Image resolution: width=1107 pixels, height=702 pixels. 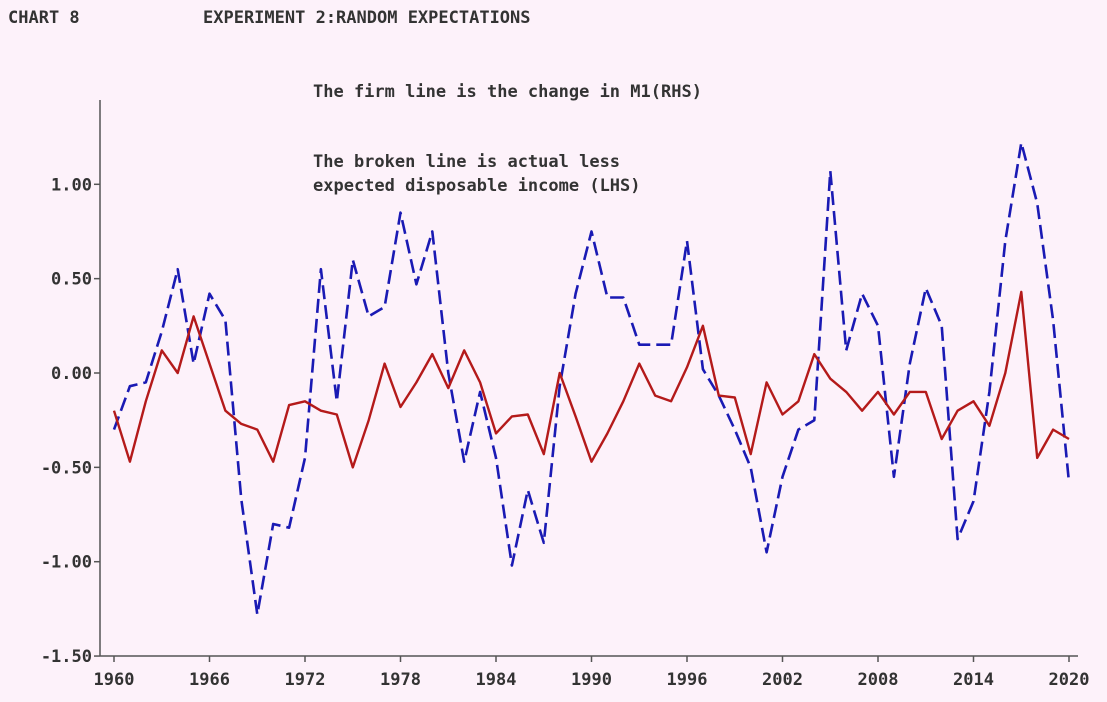 What do you see at coordinates (507, 92) in the screenshot?
I see `firm-line-note: The firm line is the change in M1(RHS)` at bounding box center [507, 92].